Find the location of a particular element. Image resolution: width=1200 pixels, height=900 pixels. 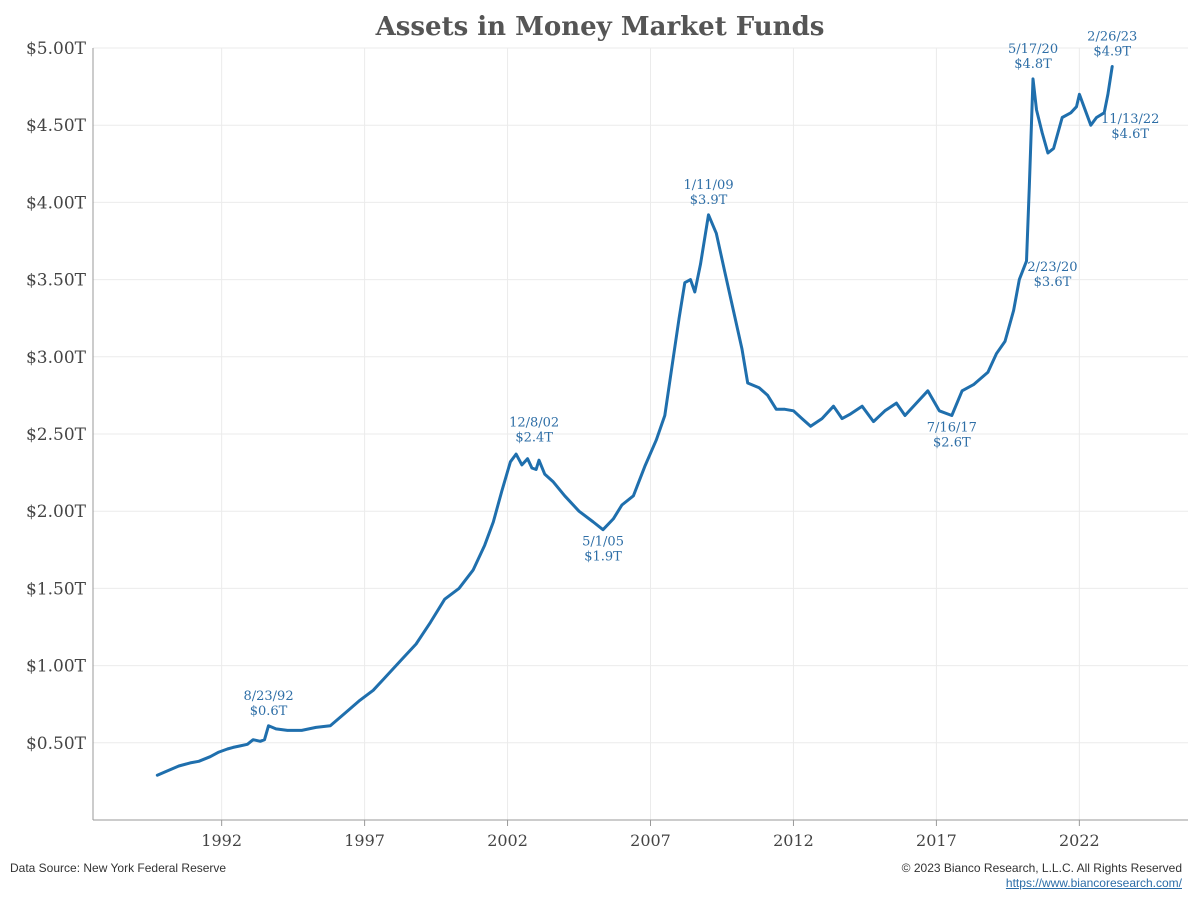

y-tick-label: $4.50T is located at coordinates (56, 126).